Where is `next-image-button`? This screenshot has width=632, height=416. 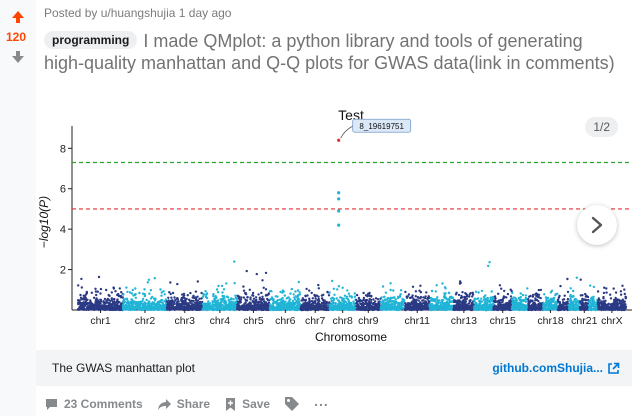
next-image-button is located at coordinates (597, 225).